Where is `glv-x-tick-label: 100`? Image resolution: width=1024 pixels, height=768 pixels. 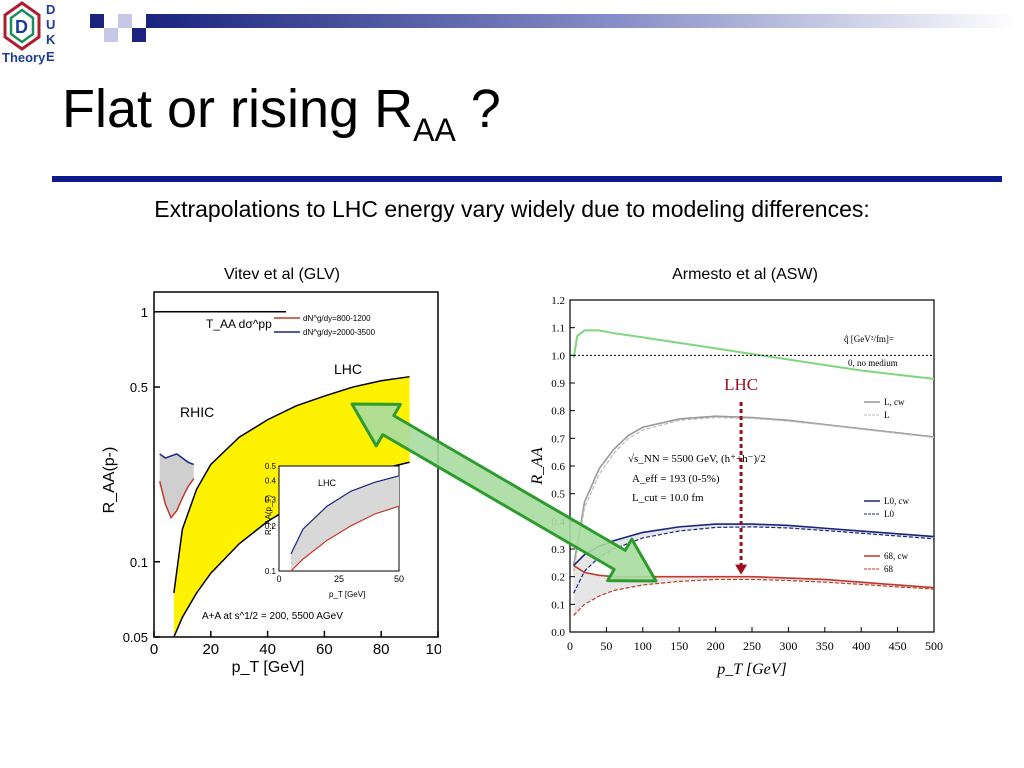
glv-x-tick-label: 100 is located at coordinates (433, 649).